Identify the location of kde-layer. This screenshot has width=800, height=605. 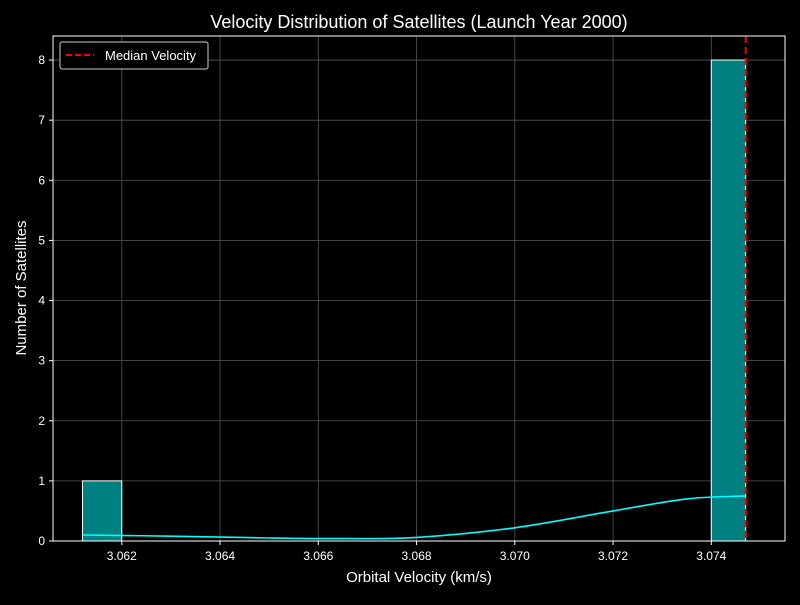
(414, 517).